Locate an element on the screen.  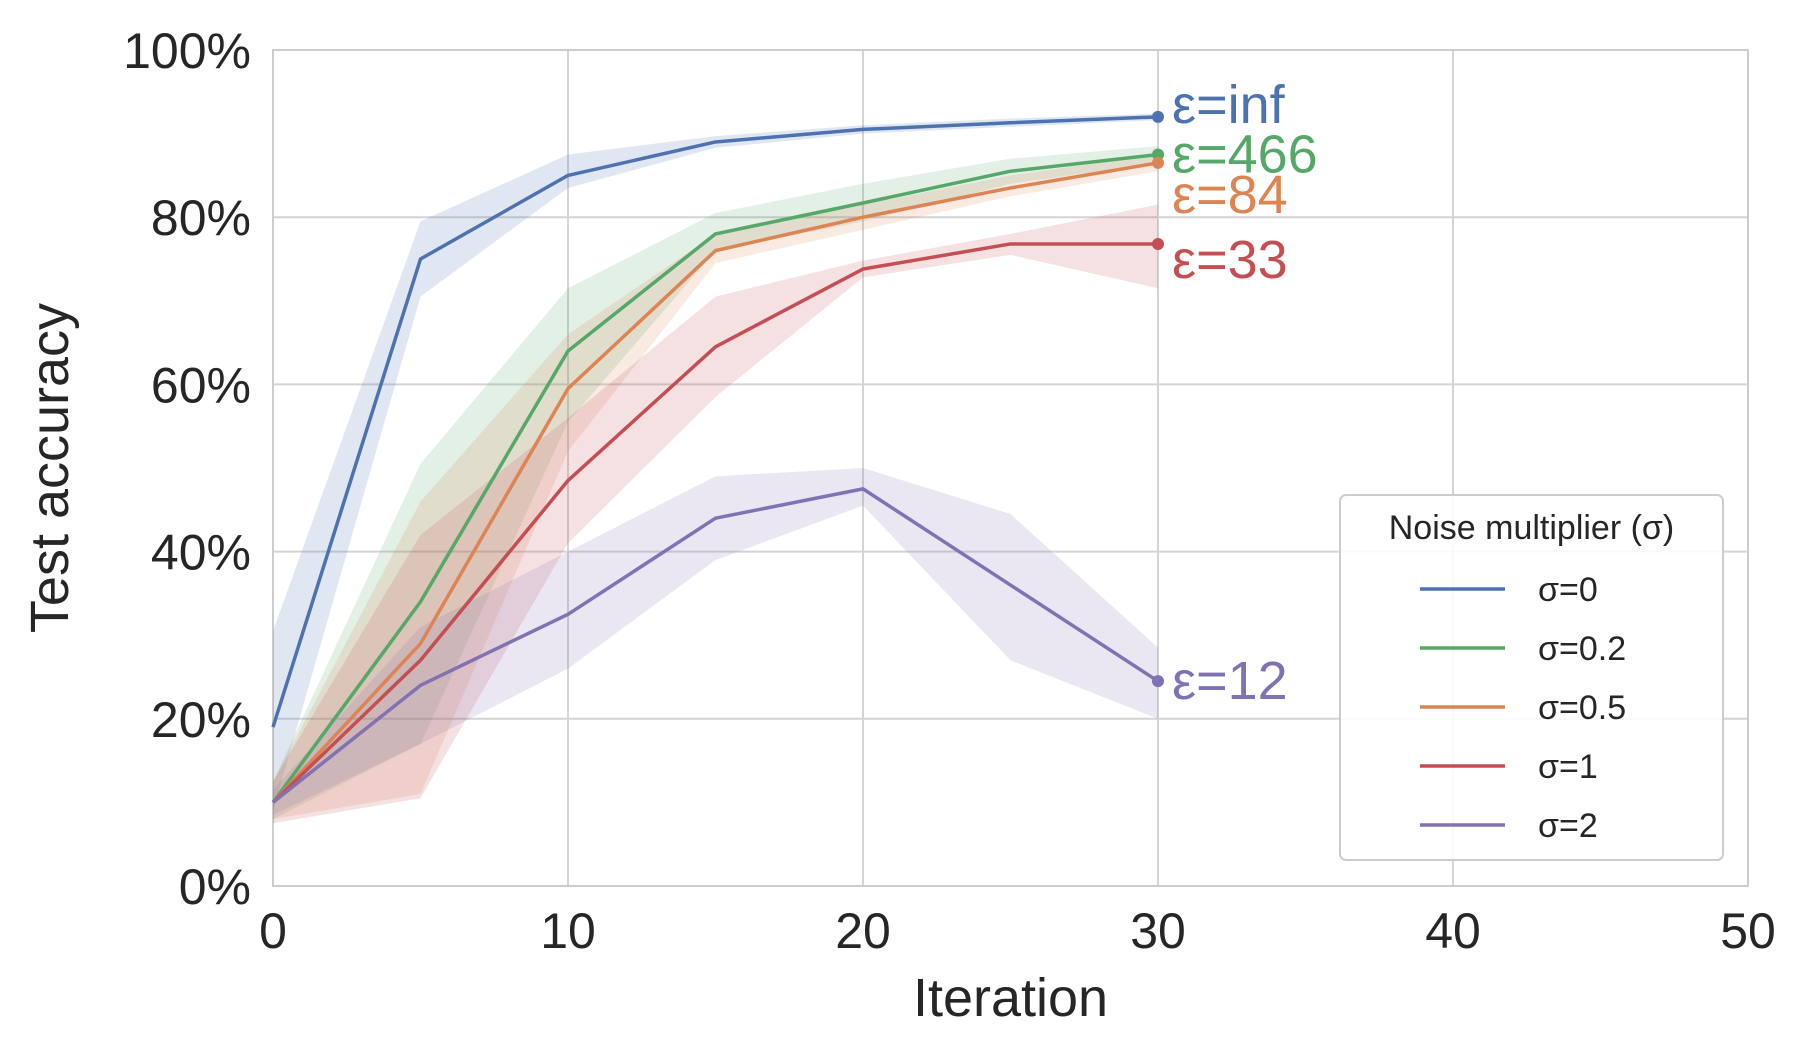
epsilon-label: ε=33 is located at coordinates (1230, 260).